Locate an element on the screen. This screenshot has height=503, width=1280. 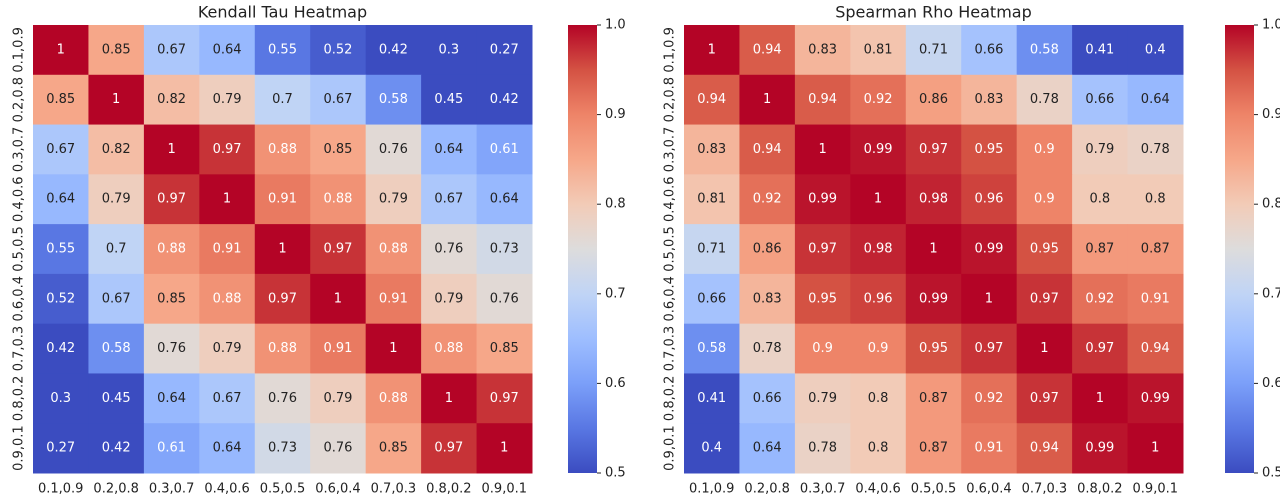
y-tick-label: 0.9,0.1 is located at coordinates (19, 447).